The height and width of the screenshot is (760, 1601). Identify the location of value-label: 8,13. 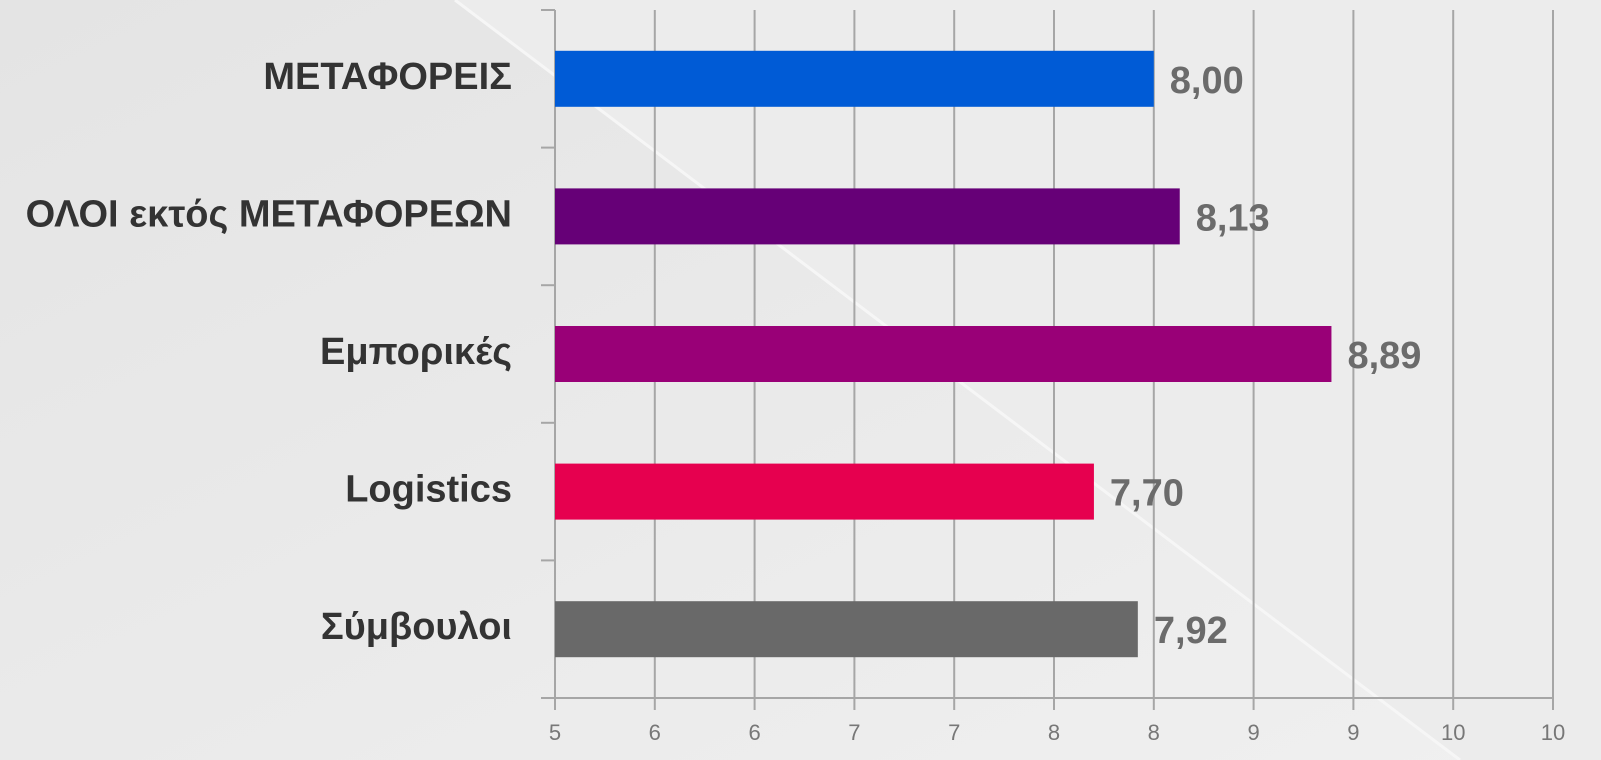
(1233, 218).